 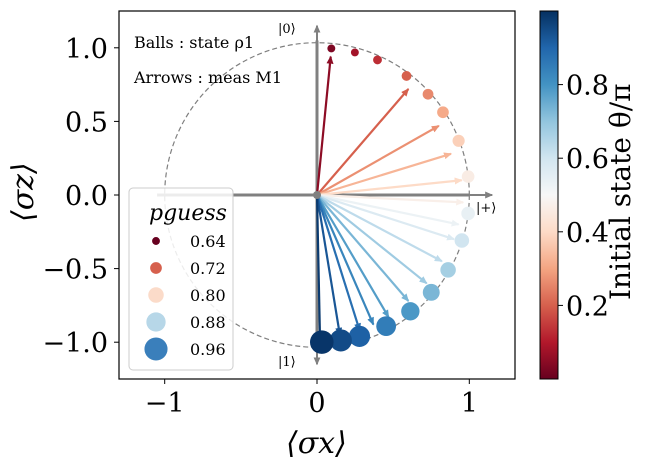 What do you see at coordinates (287, 29) in the screenshot?
I see `ket0-label: |0⟩` at bounding box center [287, 29].